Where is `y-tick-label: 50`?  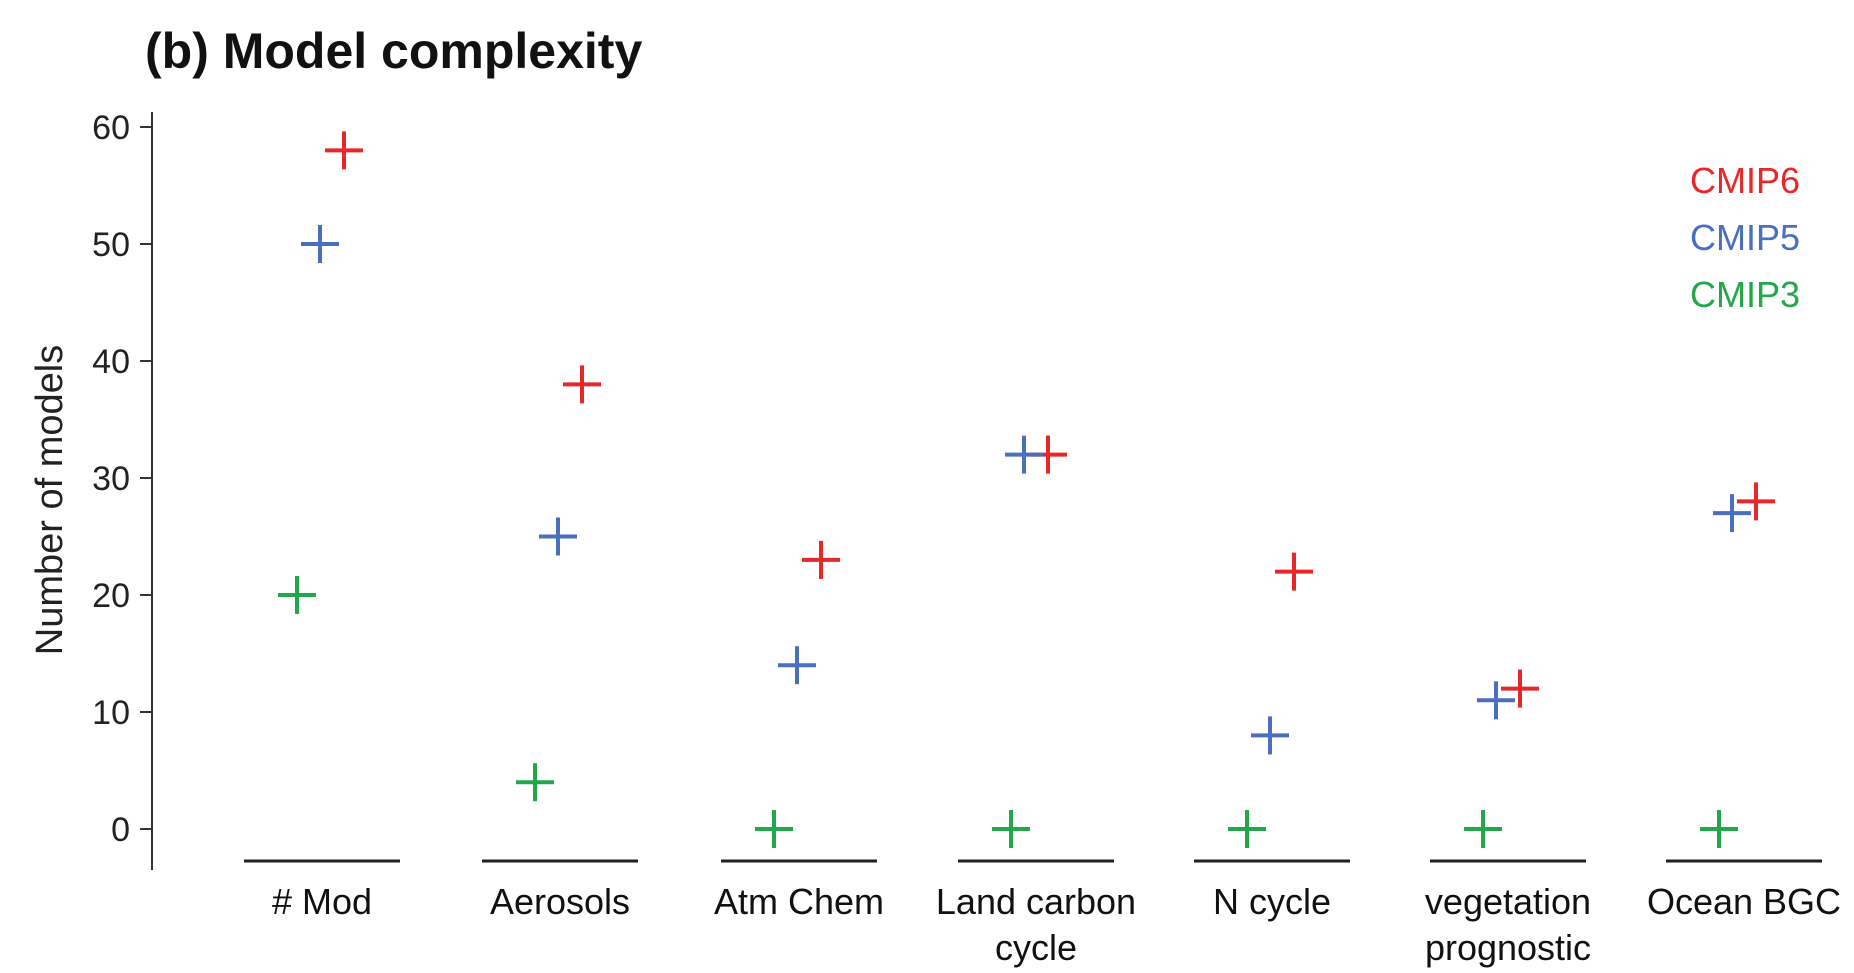
y-tick-label: 50 is located at coordinates (111, 245).